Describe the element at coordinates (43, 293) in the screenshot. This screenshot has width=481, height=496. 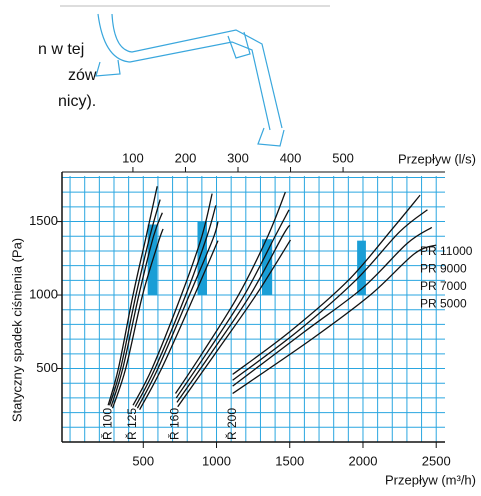
I see `y-tick-label: 1000` at that location.